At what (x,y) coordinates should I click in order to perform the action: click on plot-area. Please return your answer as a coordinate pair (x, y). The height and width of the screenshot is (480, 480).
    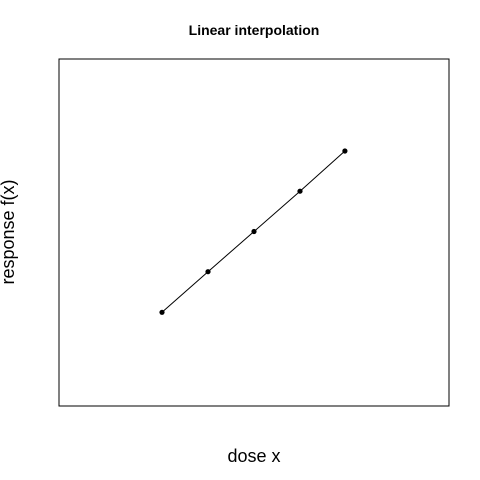
    Looking at the image, I should click on (253, 231).